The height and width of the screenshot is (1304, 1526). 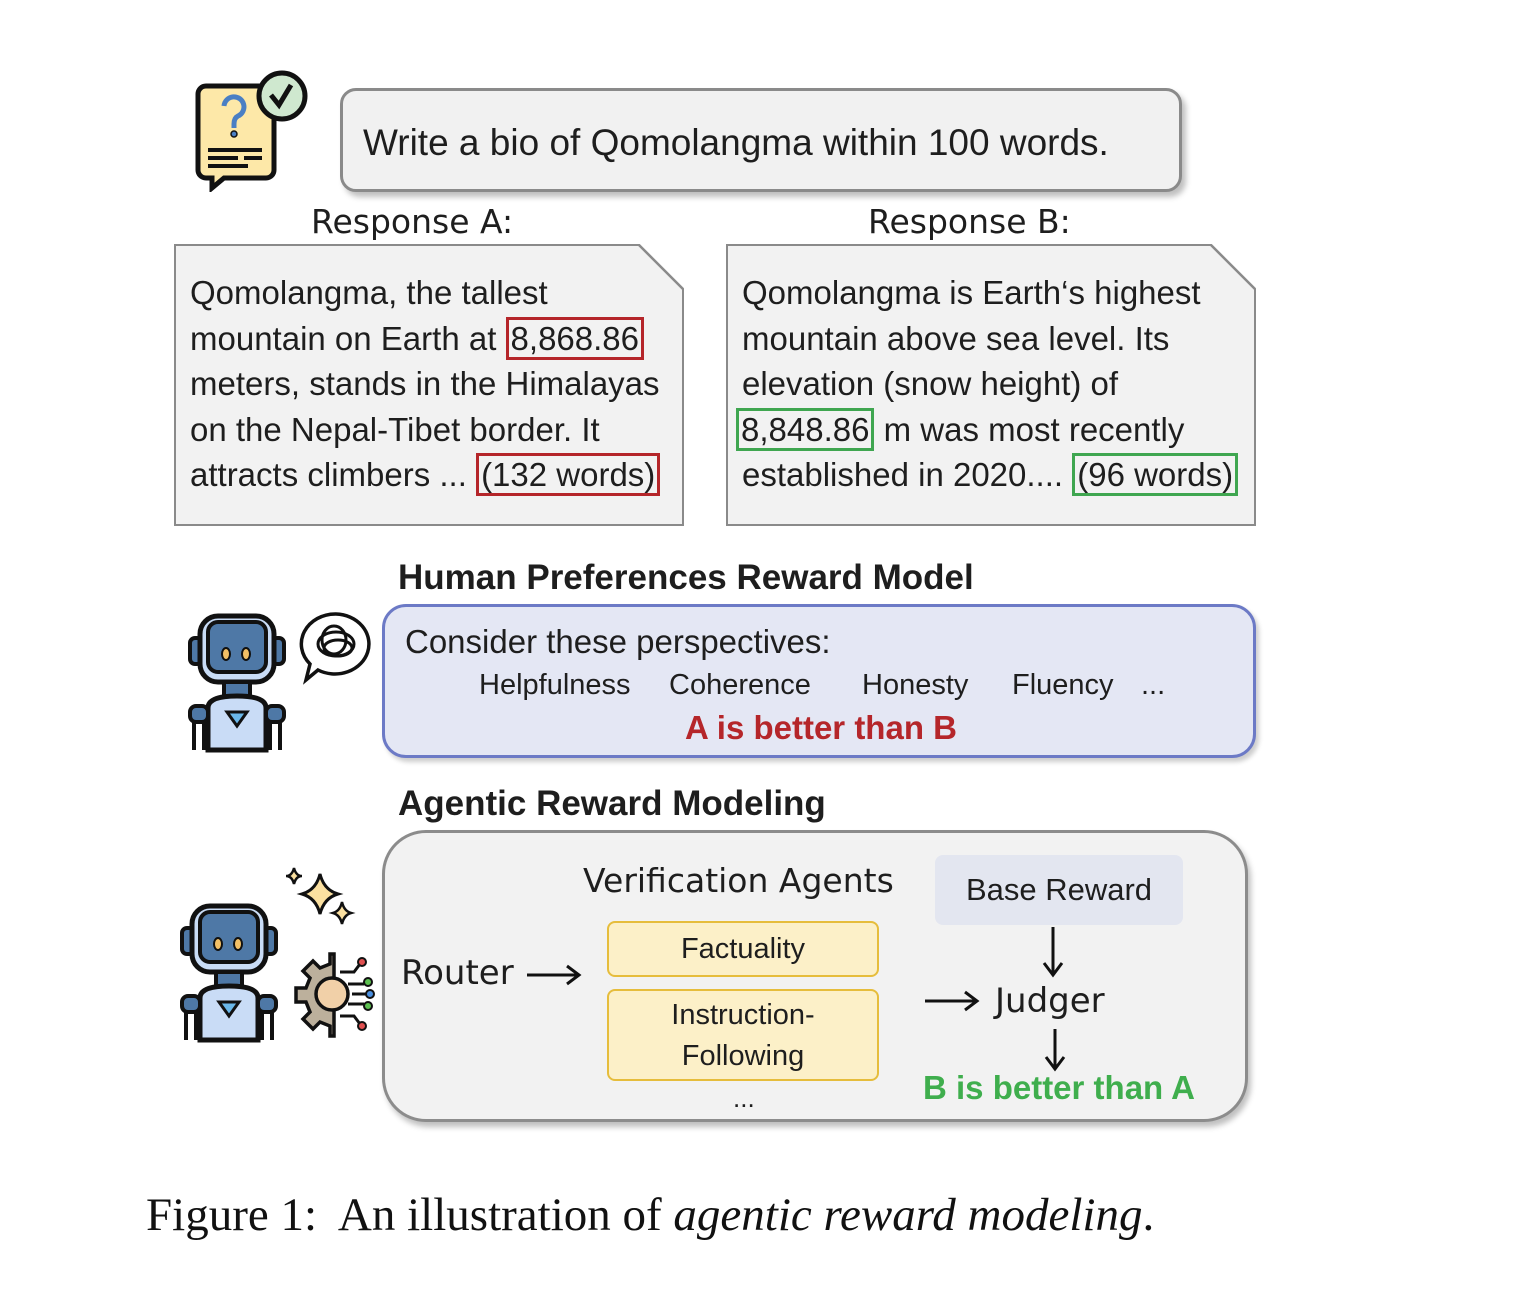 What do you see at coordinates (334, 995) in the screenshot?
I see `gear-circuit-icon` at bounding box center [334, 995].